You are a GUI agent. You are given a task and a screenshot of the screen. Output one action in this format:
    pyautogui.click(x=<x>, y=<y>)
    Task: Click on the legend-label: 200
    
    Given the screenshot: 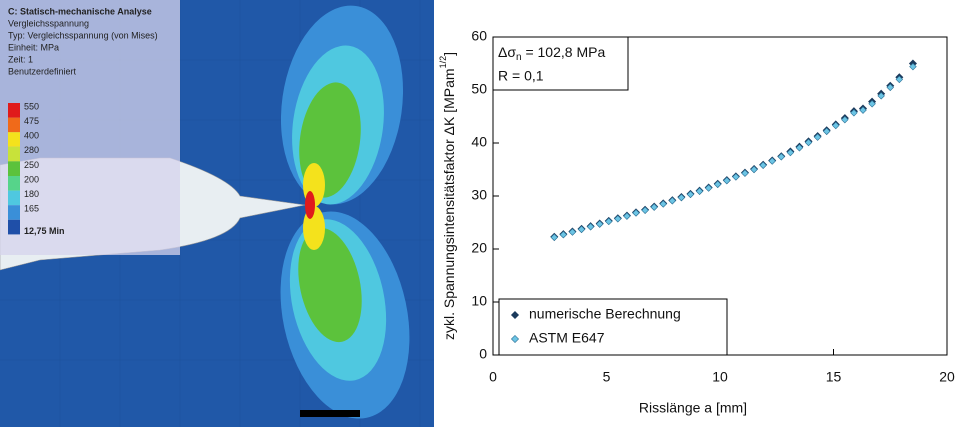 What is the action you would take?
    pyautogui.click(x=31, y=179)
    